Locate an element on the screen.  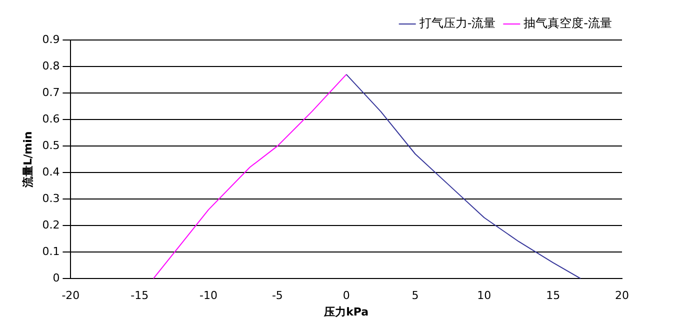
y-tick-label: 0.7 is located at coordinates (51, 92).